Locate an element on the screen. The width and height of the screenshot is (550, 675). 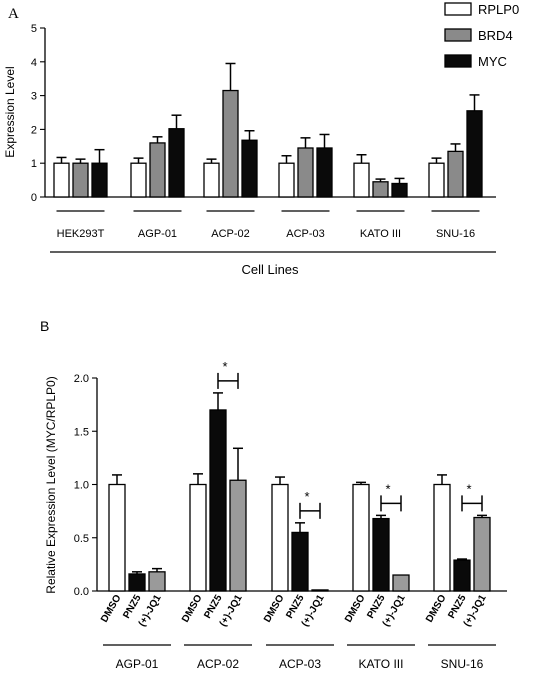
b-group-label: AGP-01 is located at coordinates (137, 664).